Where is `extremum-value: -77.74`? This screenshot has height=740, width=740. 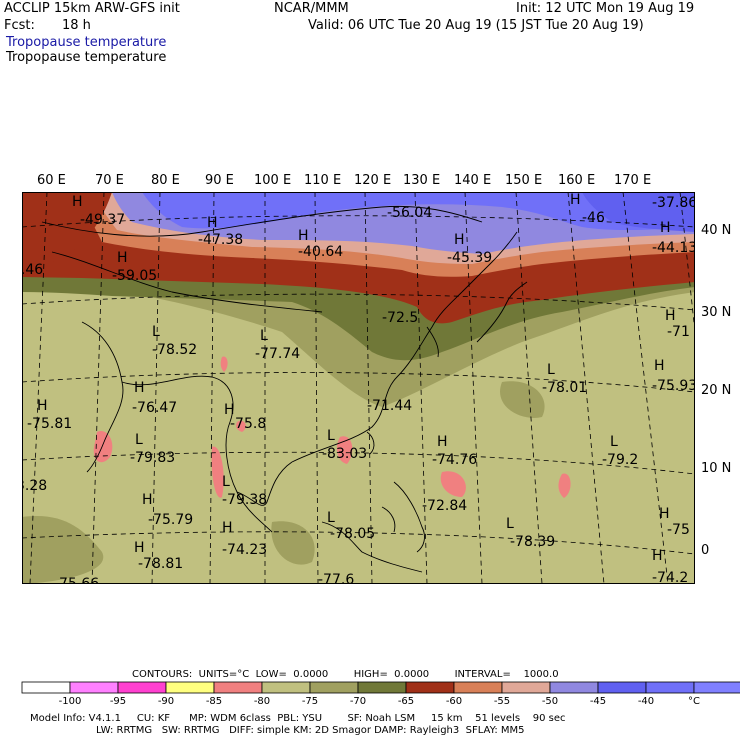 extremum-value: -77.74 is located at coordinates (277, 354).